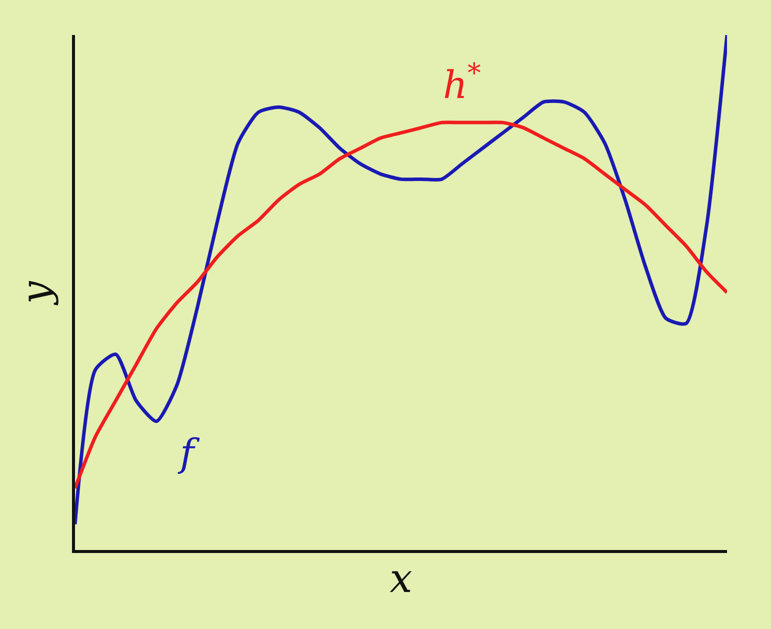  Describe the element at coordinates (401, 579) in the screenshot. I see `x-axis-title: x` at that location.